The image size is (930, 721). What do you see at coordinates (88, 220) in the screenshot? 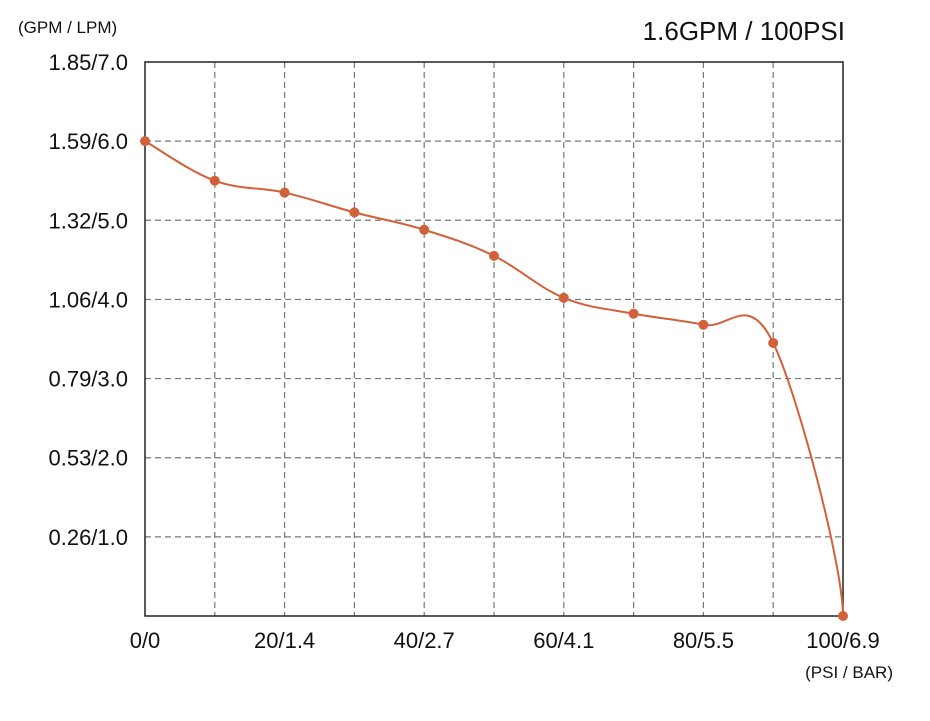
I see `y-tick-label: 1.32/5.0` at bounding box center [88, 220].